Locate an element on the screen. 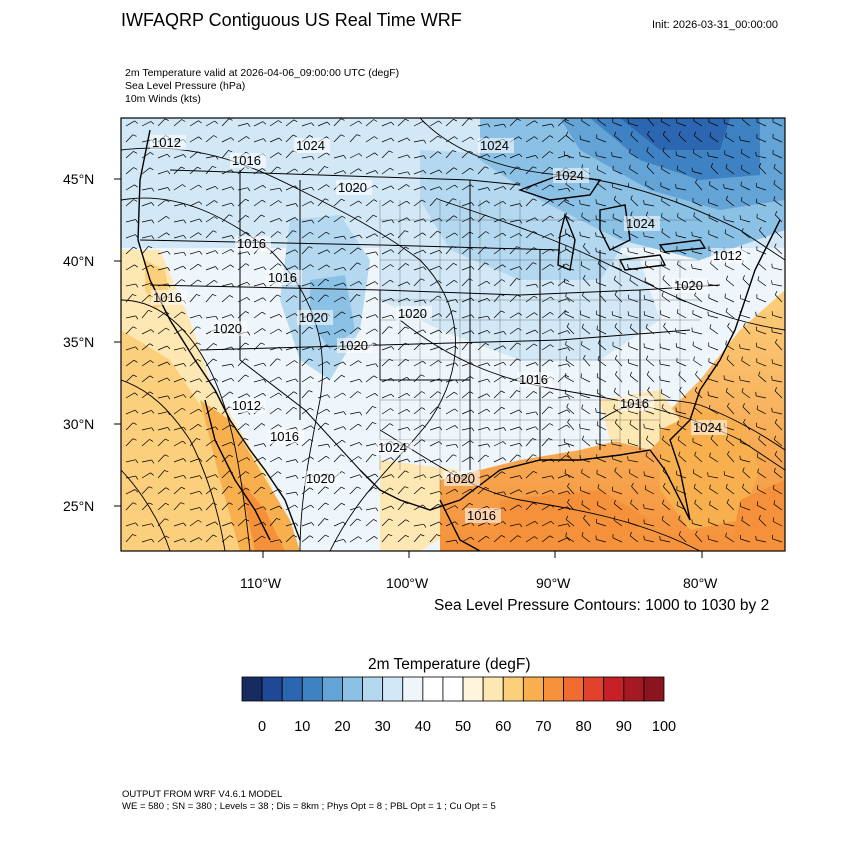 The height and width of the screenshot is (850, 850). isobar-label: 1024 is located at coordinates (569, 175).